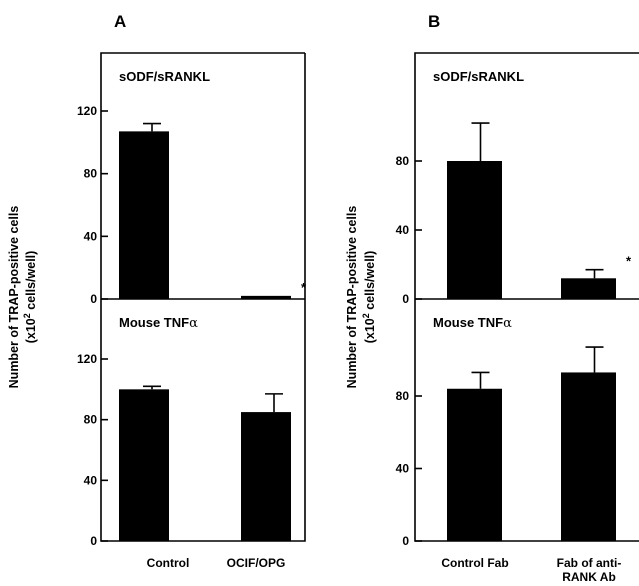  What do you see at coordinates (589, 577) in the screenshot?
I see `panel-b-category-label-2-line2: RANK Ab` at bounding box center [589, 577].